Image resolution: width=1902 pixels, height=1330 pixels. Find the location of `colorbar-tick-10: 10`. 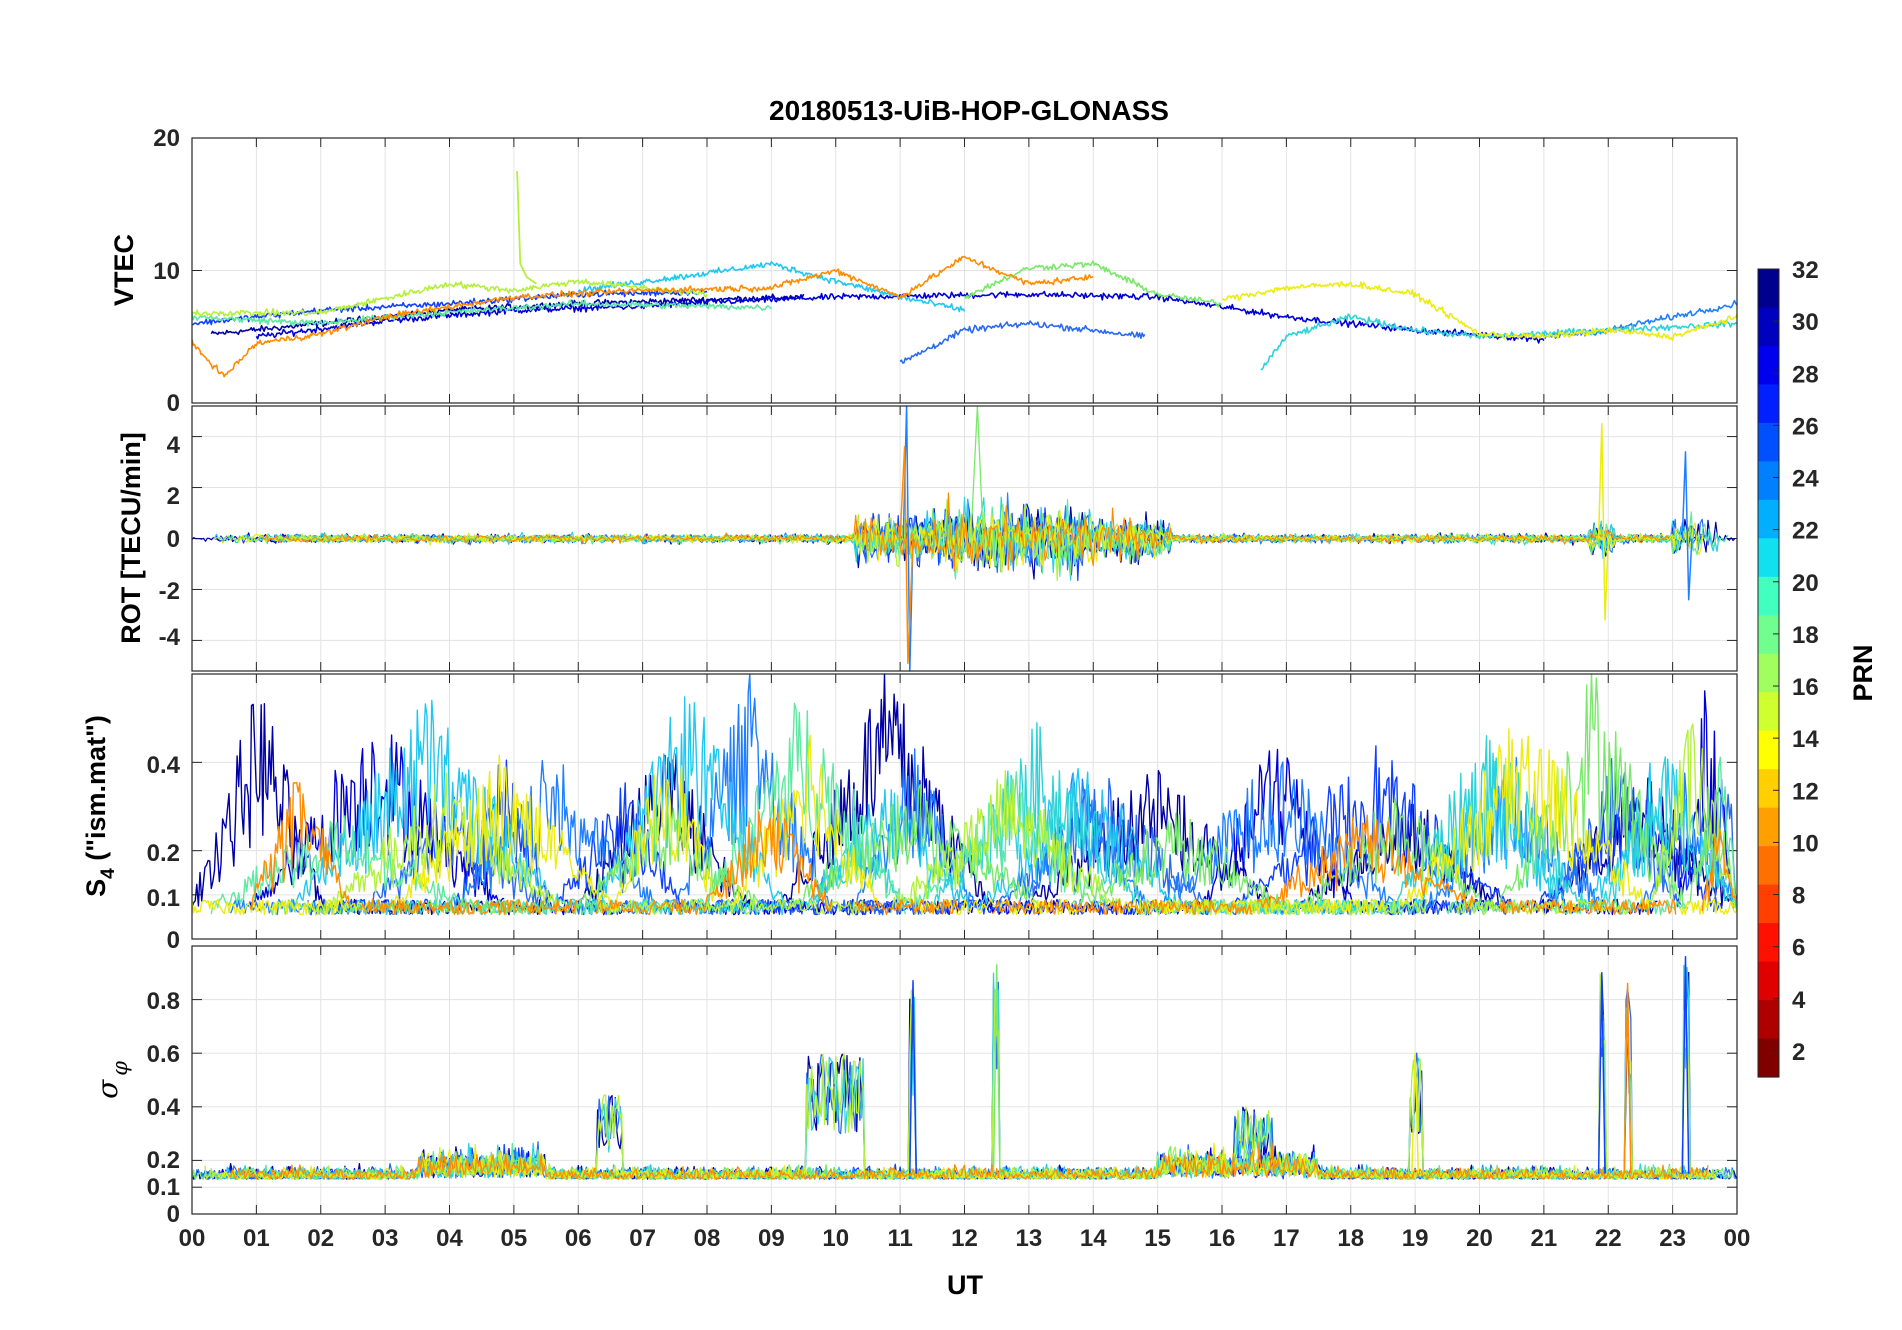

colorbar-tick-10: 10 is located at coordinates (1805, 843).